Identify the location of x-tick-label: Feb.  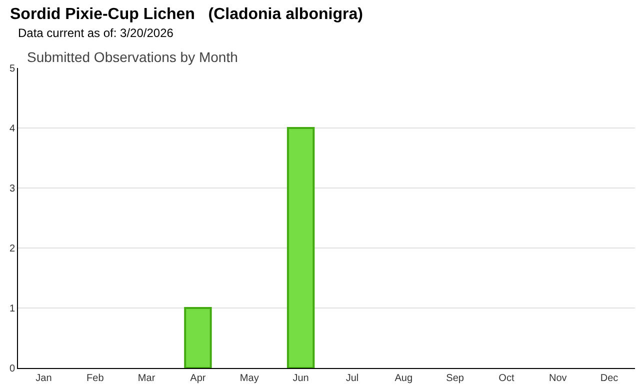
(95, 378).